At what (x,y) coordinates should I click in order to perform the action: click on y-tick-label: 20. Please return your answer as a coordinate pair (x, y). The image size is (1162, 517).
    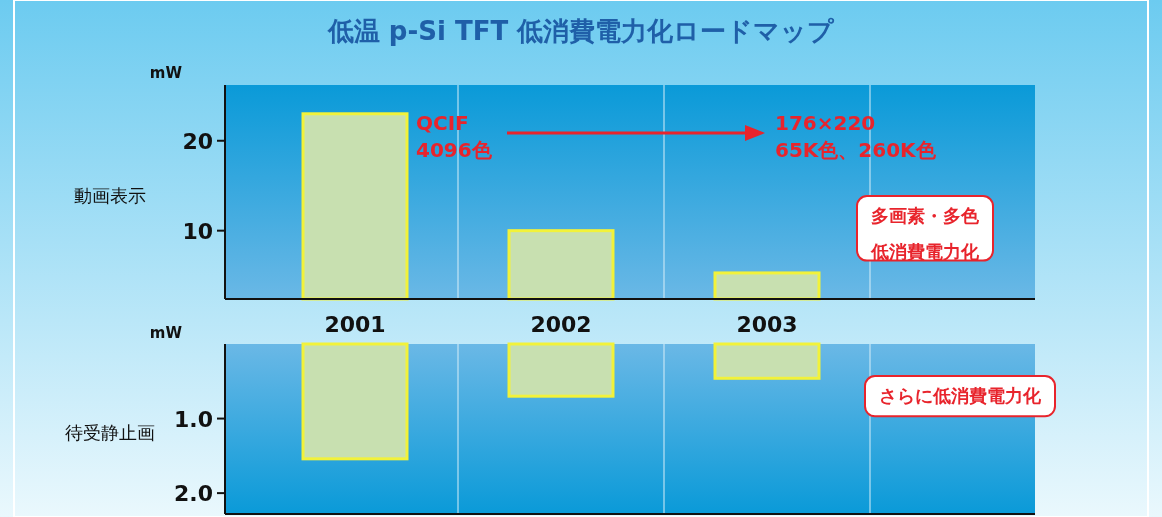
    Looking at the image, I should click on (197, 141).